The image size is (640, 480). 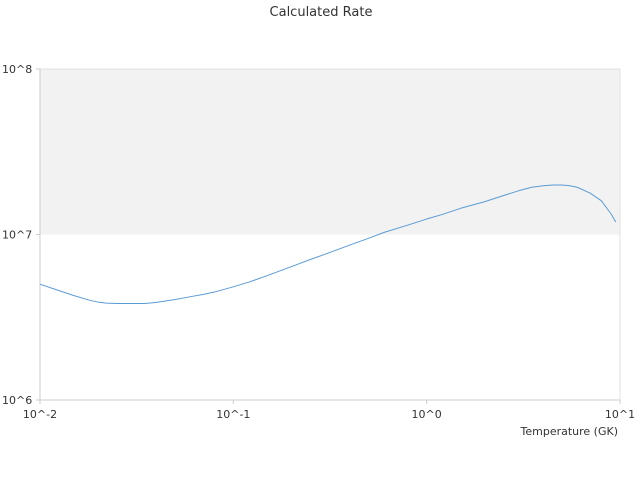 I want to click on x-tick-label: 10^0, so click(x=427, y=414).